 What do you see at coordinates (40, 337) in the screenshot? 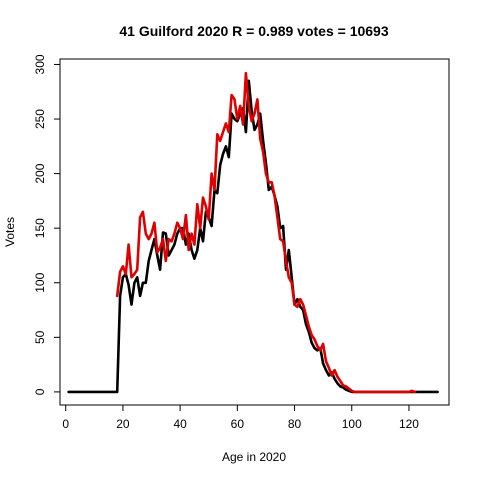
I see `y-tick-label: 50` at bounding box center [40, 337].